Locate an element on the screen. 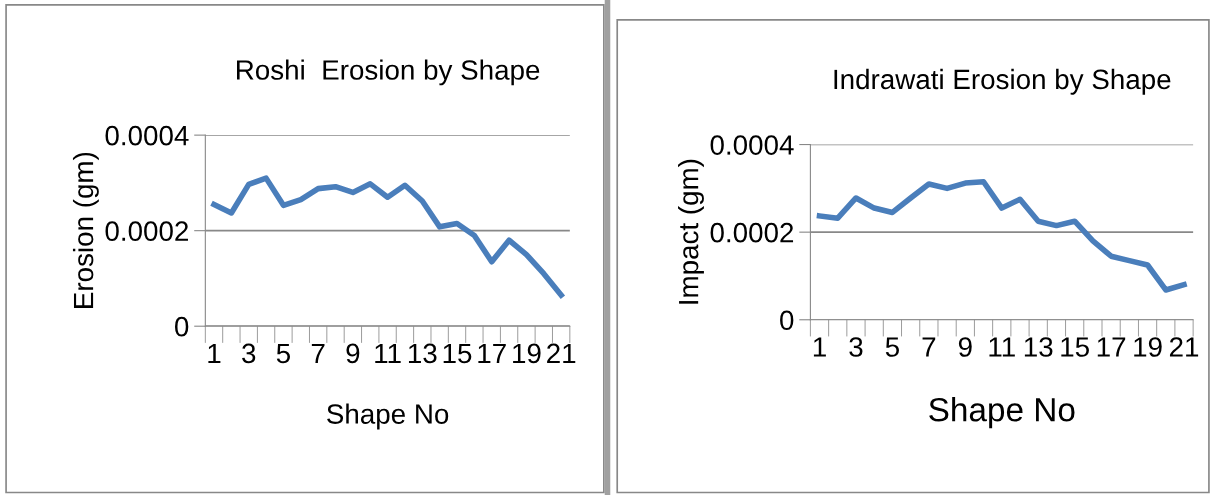  chart-title: Roshi Erosion by Shape is located at coordinates (388, 72).